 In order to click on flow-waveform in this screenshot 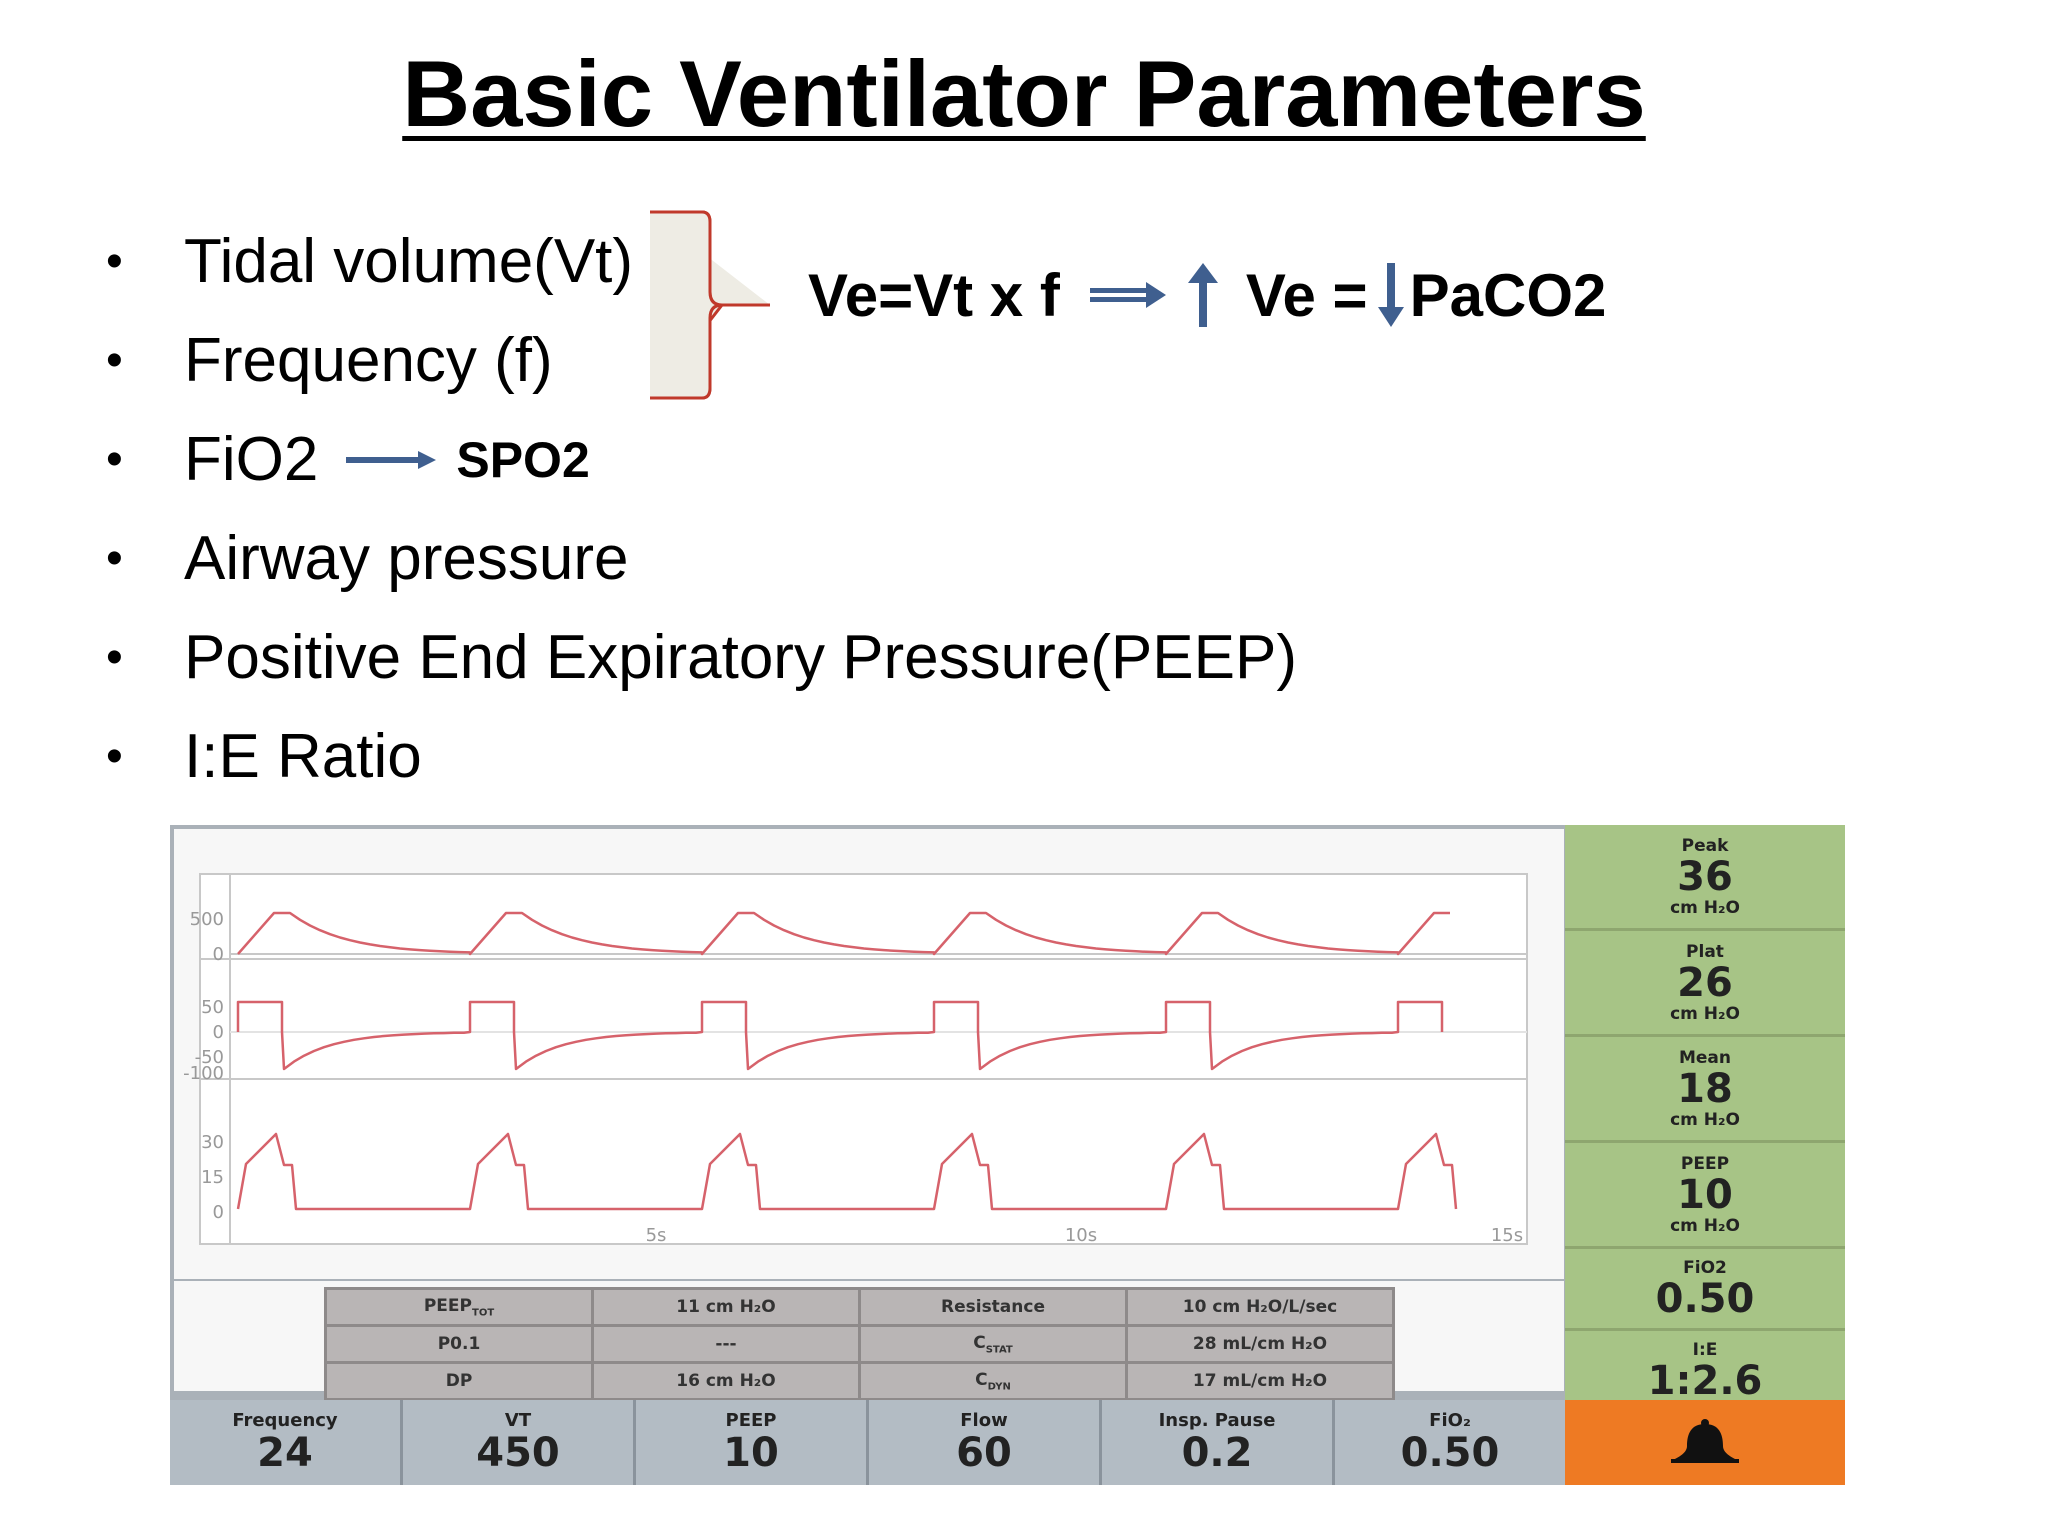, I will do `click(840, 1035)`.